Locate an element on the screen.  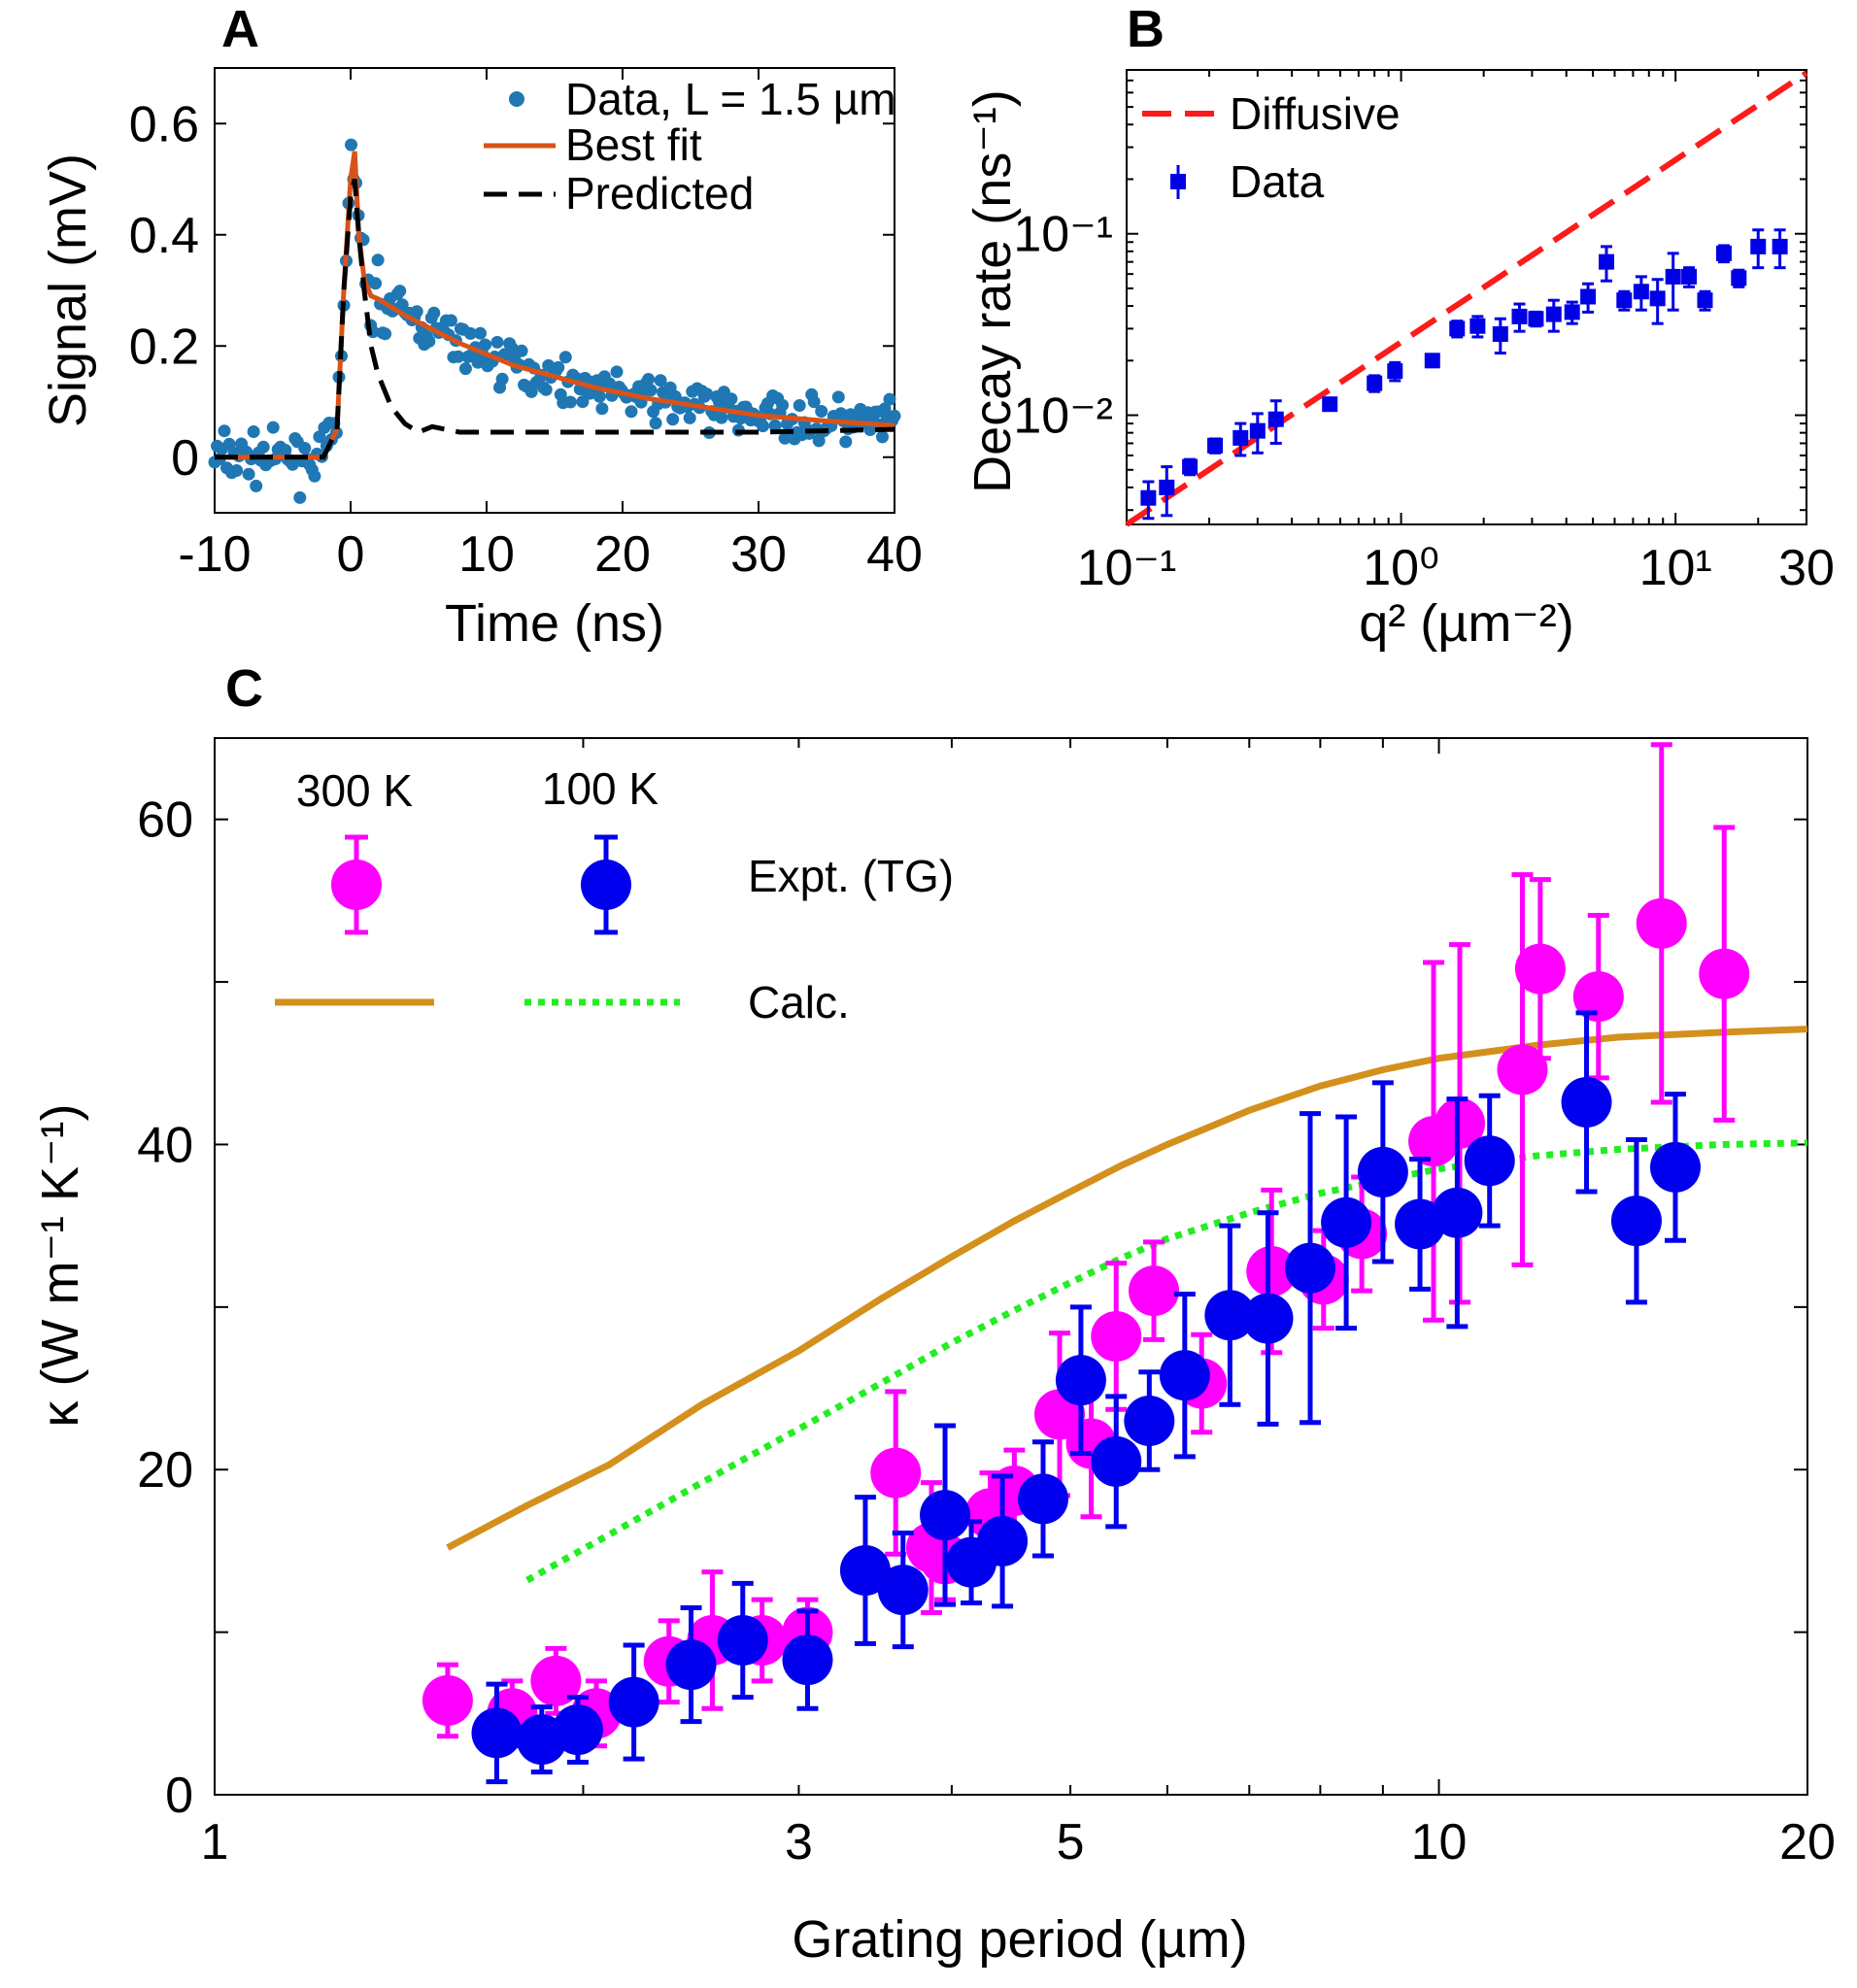
legend-data-label: Data is located at coordinates (1277, 181).